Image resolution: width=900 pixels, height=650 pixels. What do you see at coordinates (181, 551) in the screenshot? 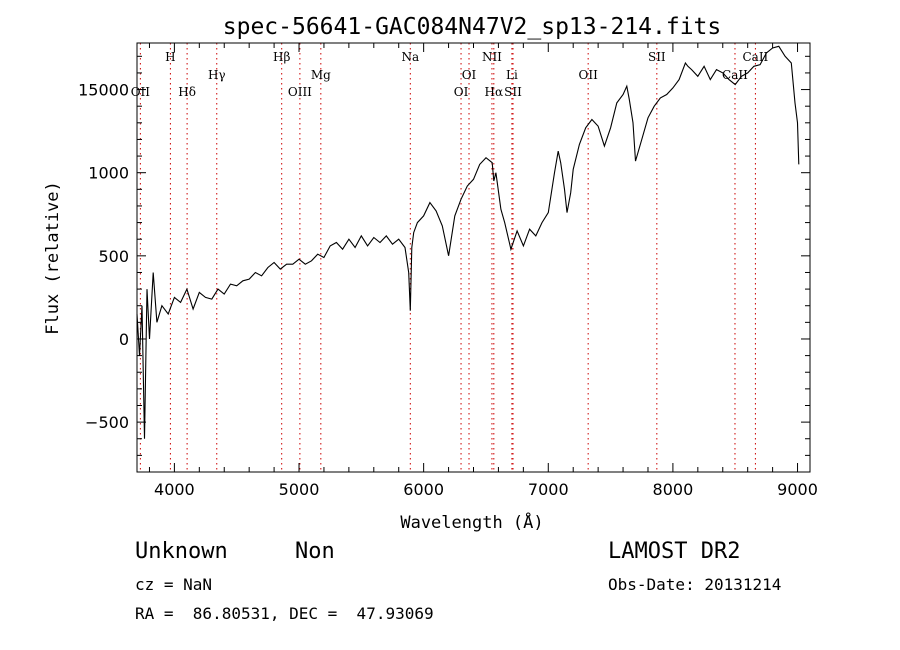
I see `classification-label: Unknown` at bounding box center [181, 551].